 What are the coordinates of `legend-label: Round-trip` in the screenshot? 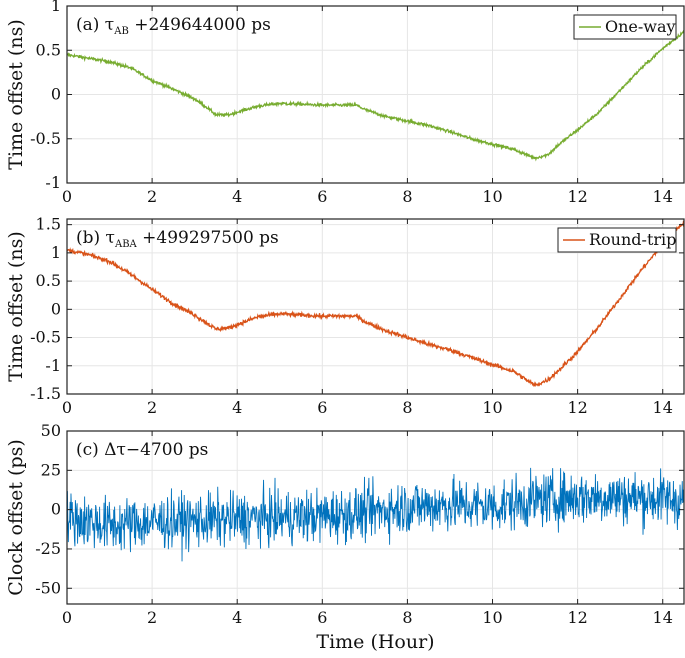 It's located at (632, 239).